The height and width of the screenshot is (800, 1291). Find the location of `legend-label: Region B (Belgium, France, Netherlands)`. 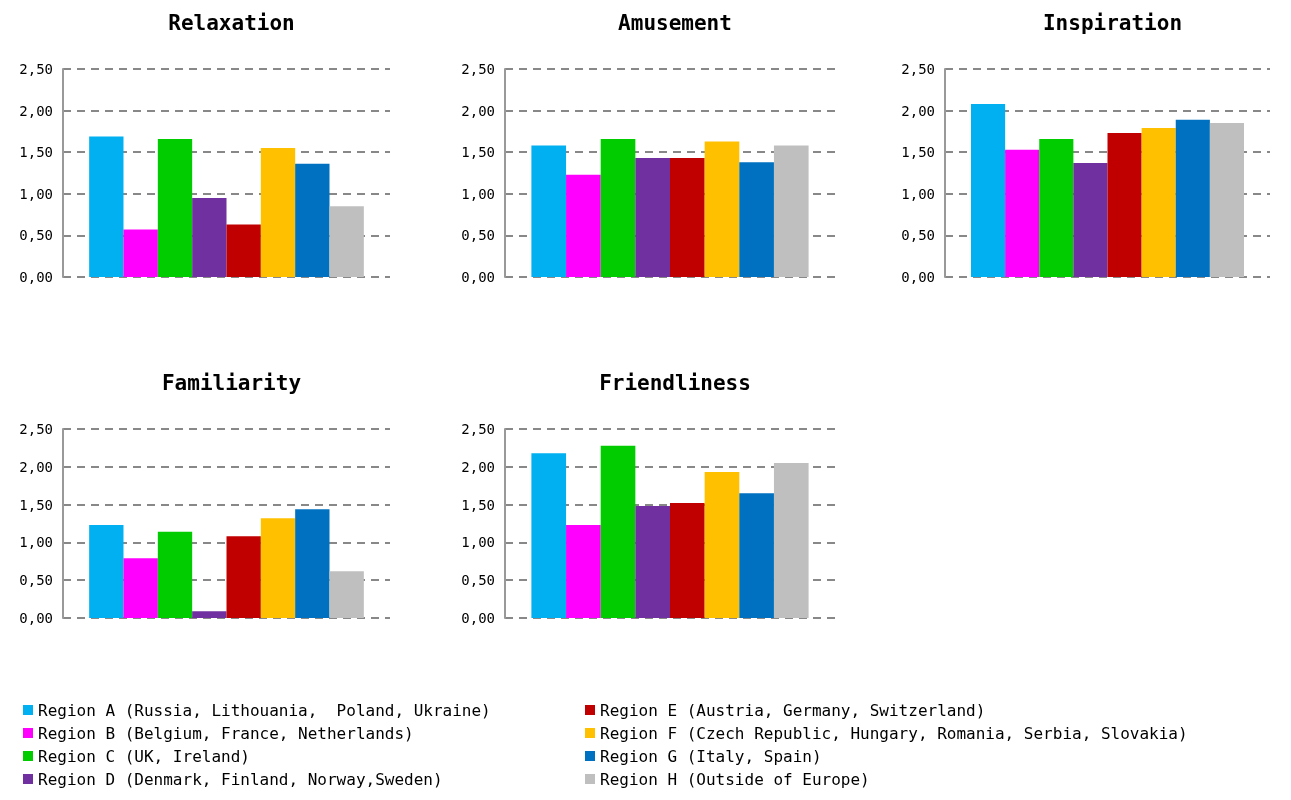

legend-label: Region B (Belgium, France, Netherlands) is located at coordinates (226, 733).